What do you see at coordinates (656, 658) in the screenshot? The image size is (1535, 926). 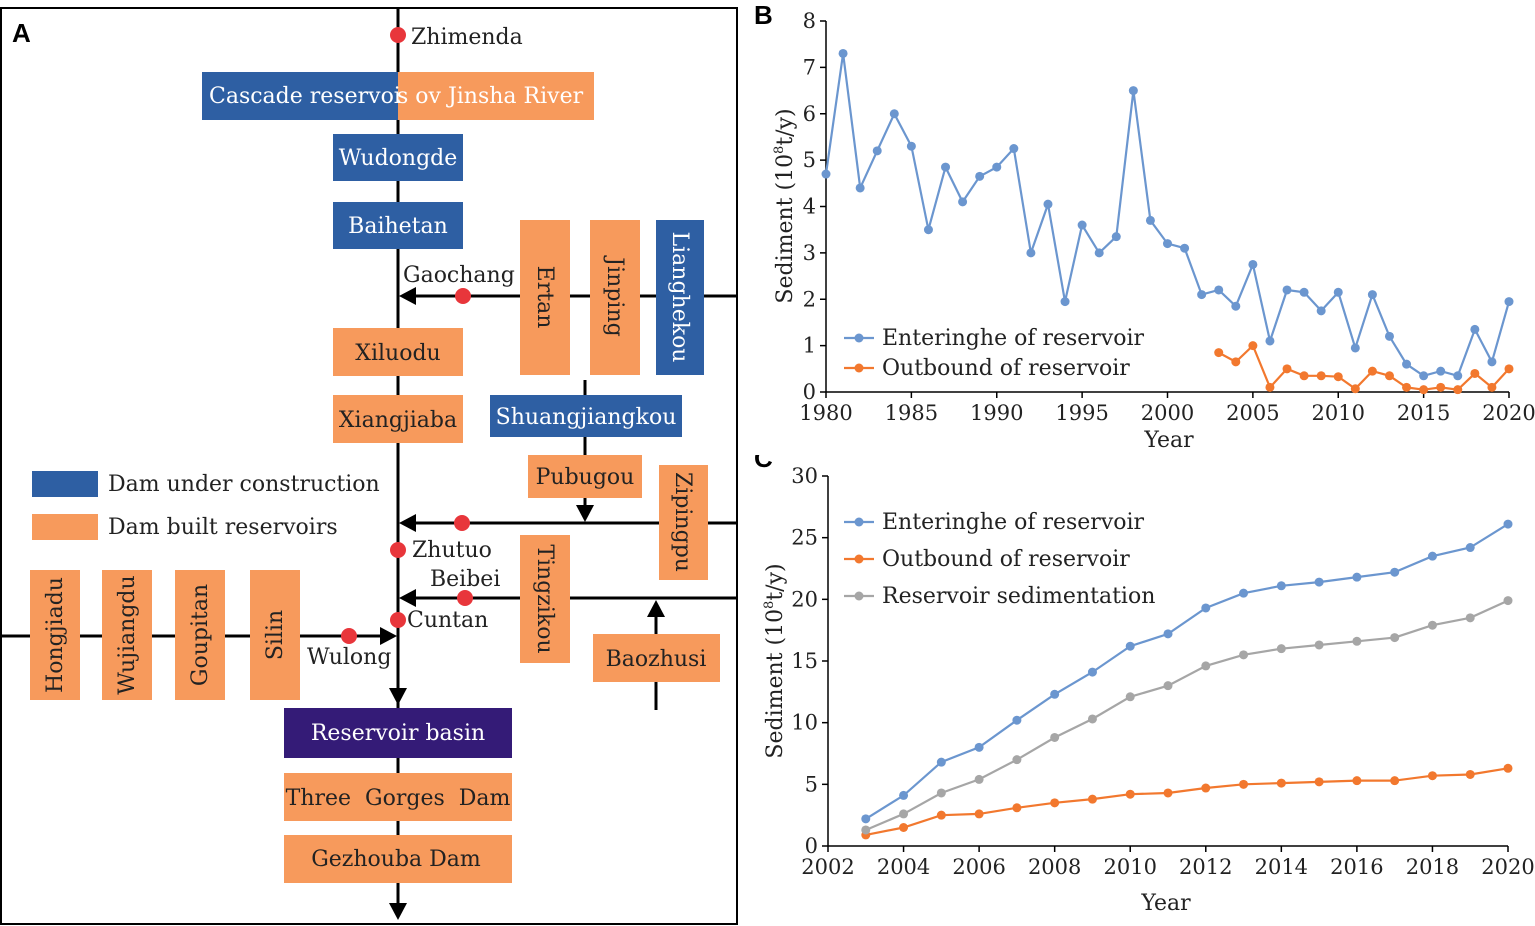 I see `dam-baozhusi` at bounding box center [656, 658].